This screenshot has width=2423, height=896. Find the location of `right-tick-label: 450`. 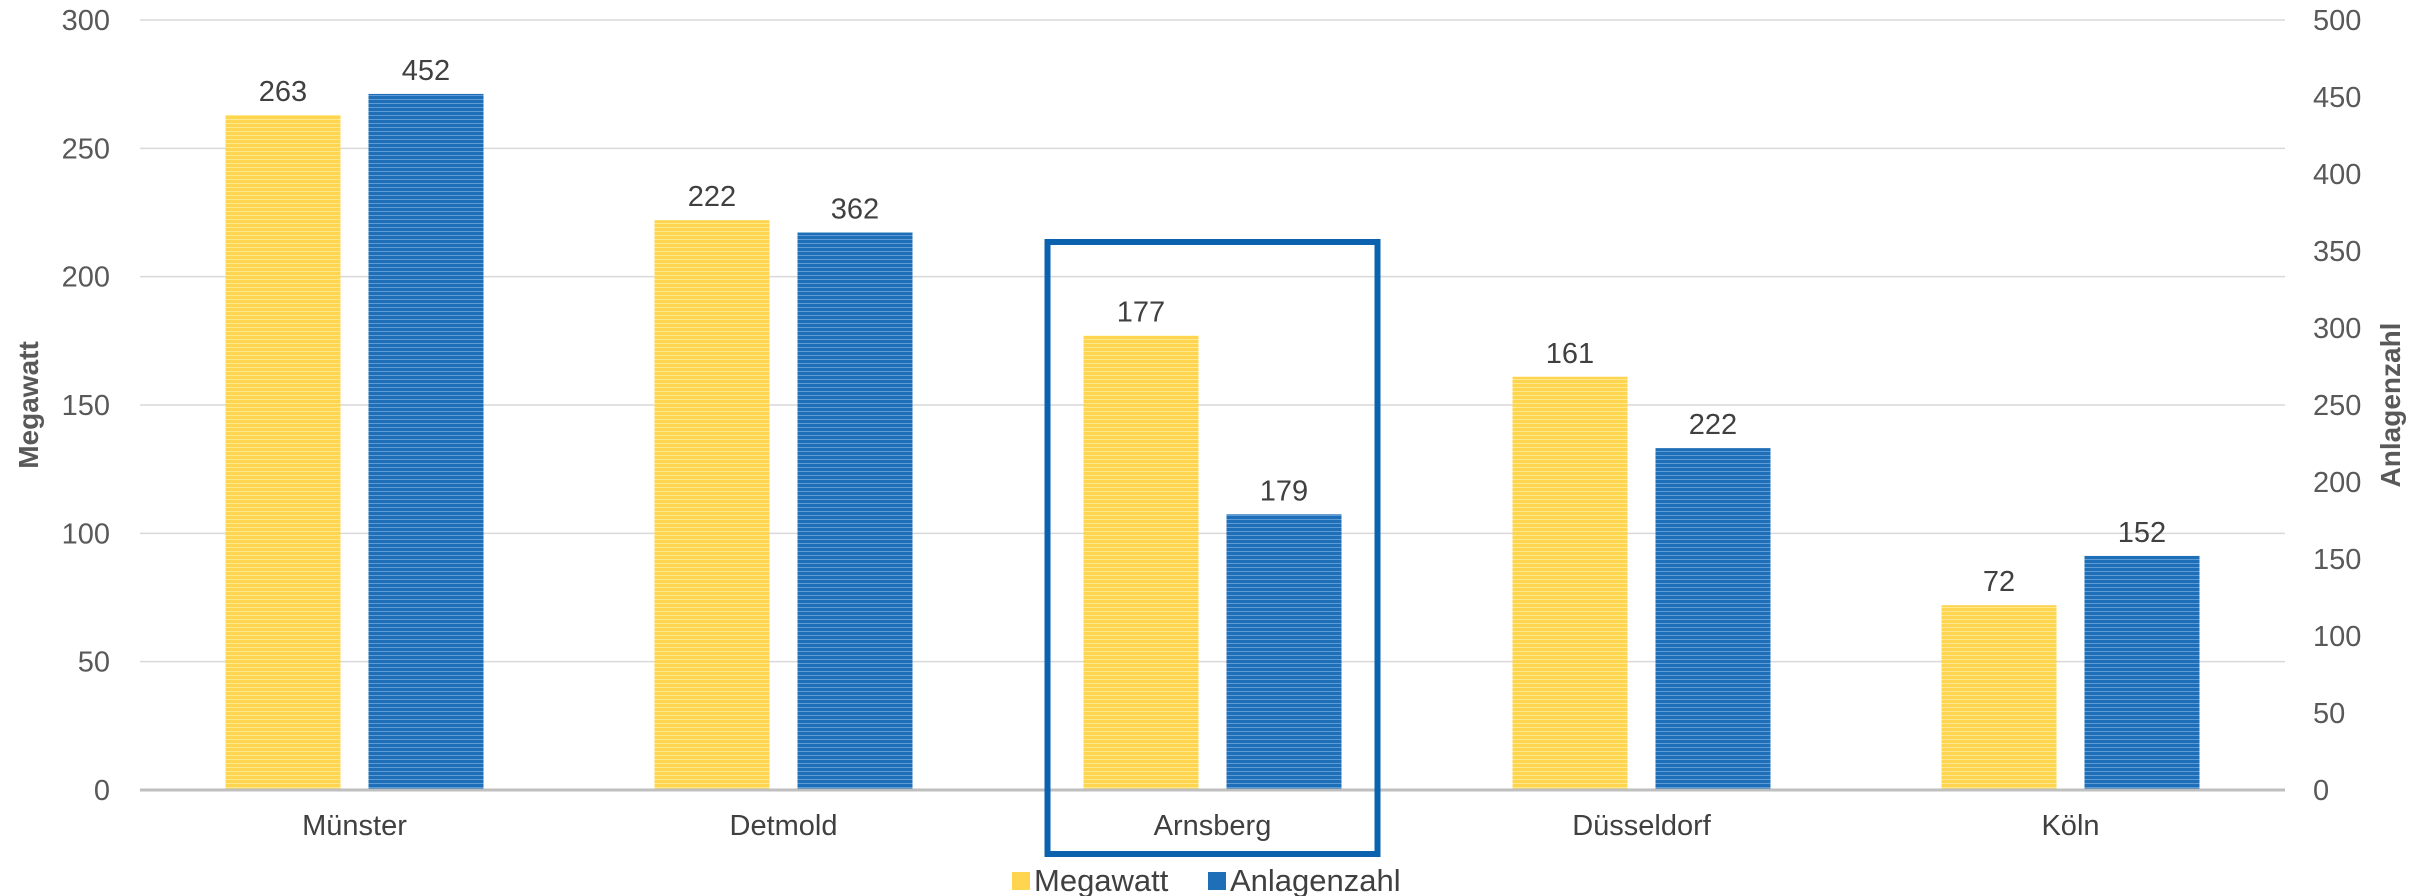

right-tick-label: 450 is located at coordinates (2337, 98).